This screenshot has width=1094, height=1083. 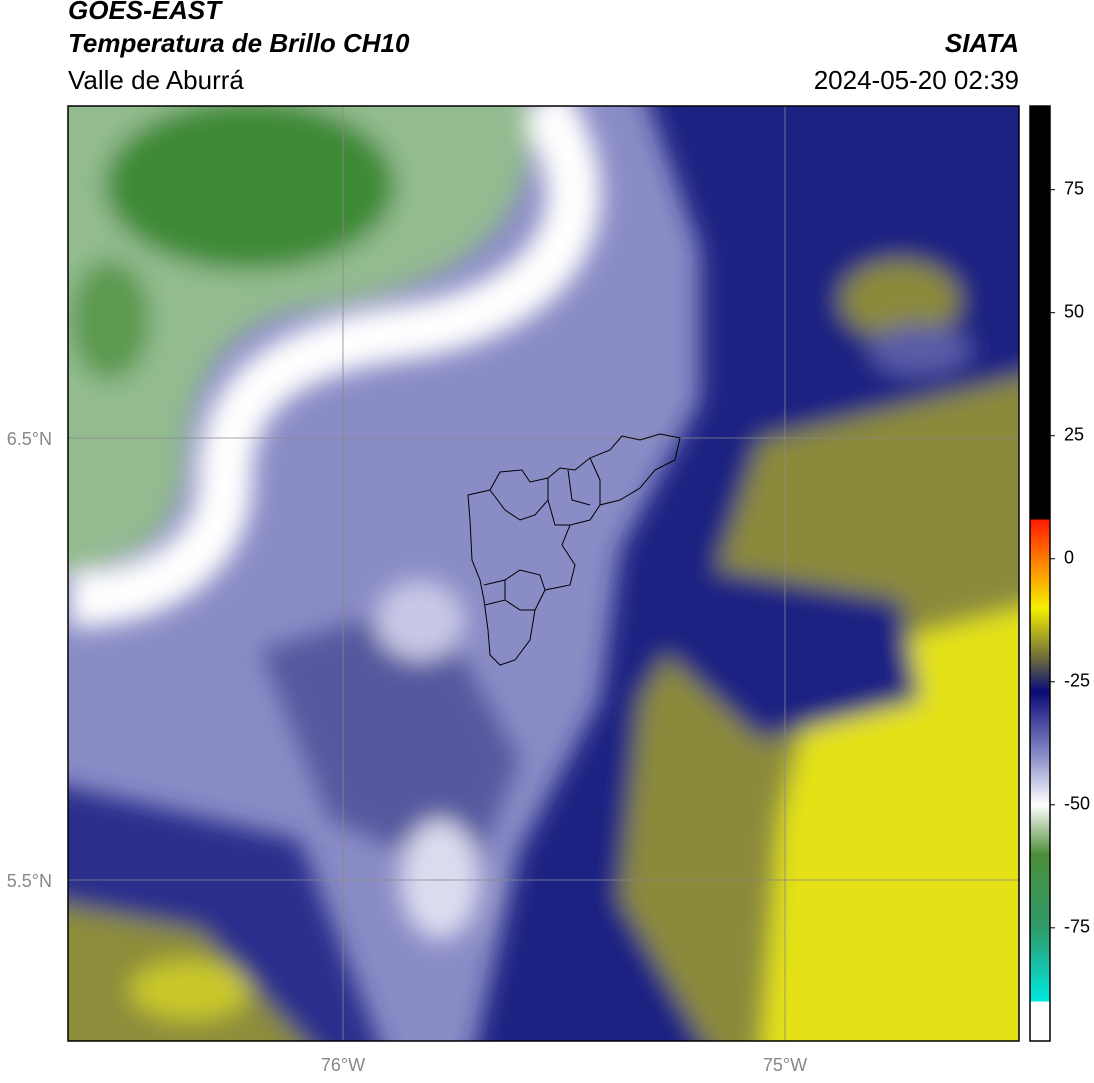 What do you see at coordinates (343, 1065) in the screenshot?
I see `lon-label: 76°W` at bounding box center [343, 1065].